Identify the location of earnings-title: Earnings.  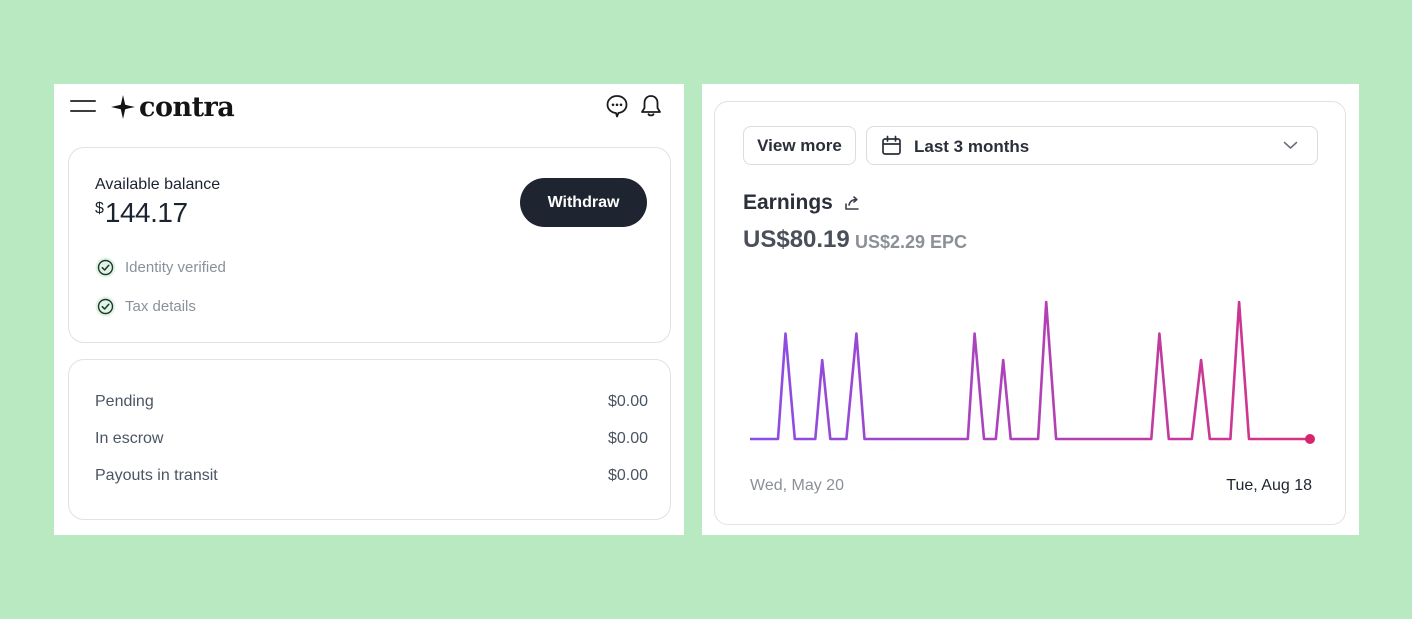
(788, 202).